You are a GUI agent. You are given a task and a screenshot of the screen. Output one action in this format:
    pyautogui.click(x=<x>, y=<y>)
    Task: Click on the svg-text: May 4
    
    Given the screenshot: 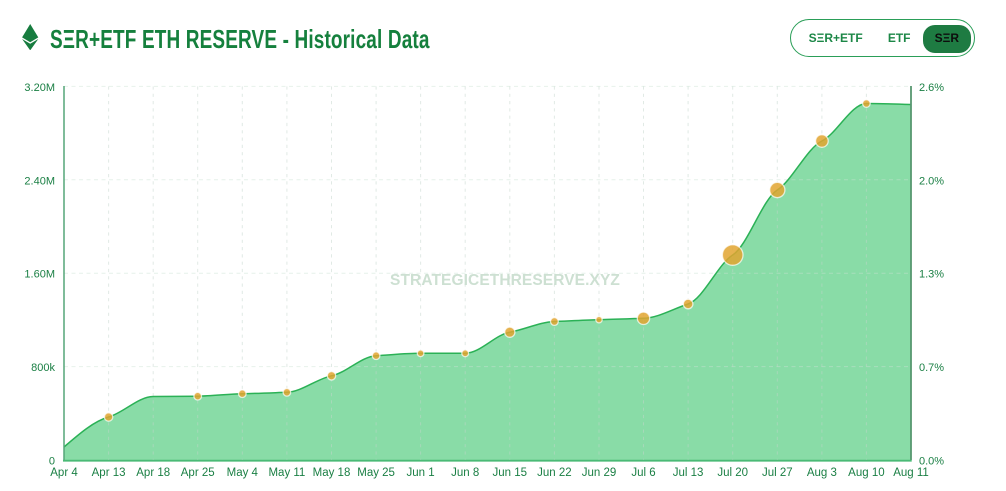 What is the action you would take?
    pyautogui.click(x=243, y=473)
    